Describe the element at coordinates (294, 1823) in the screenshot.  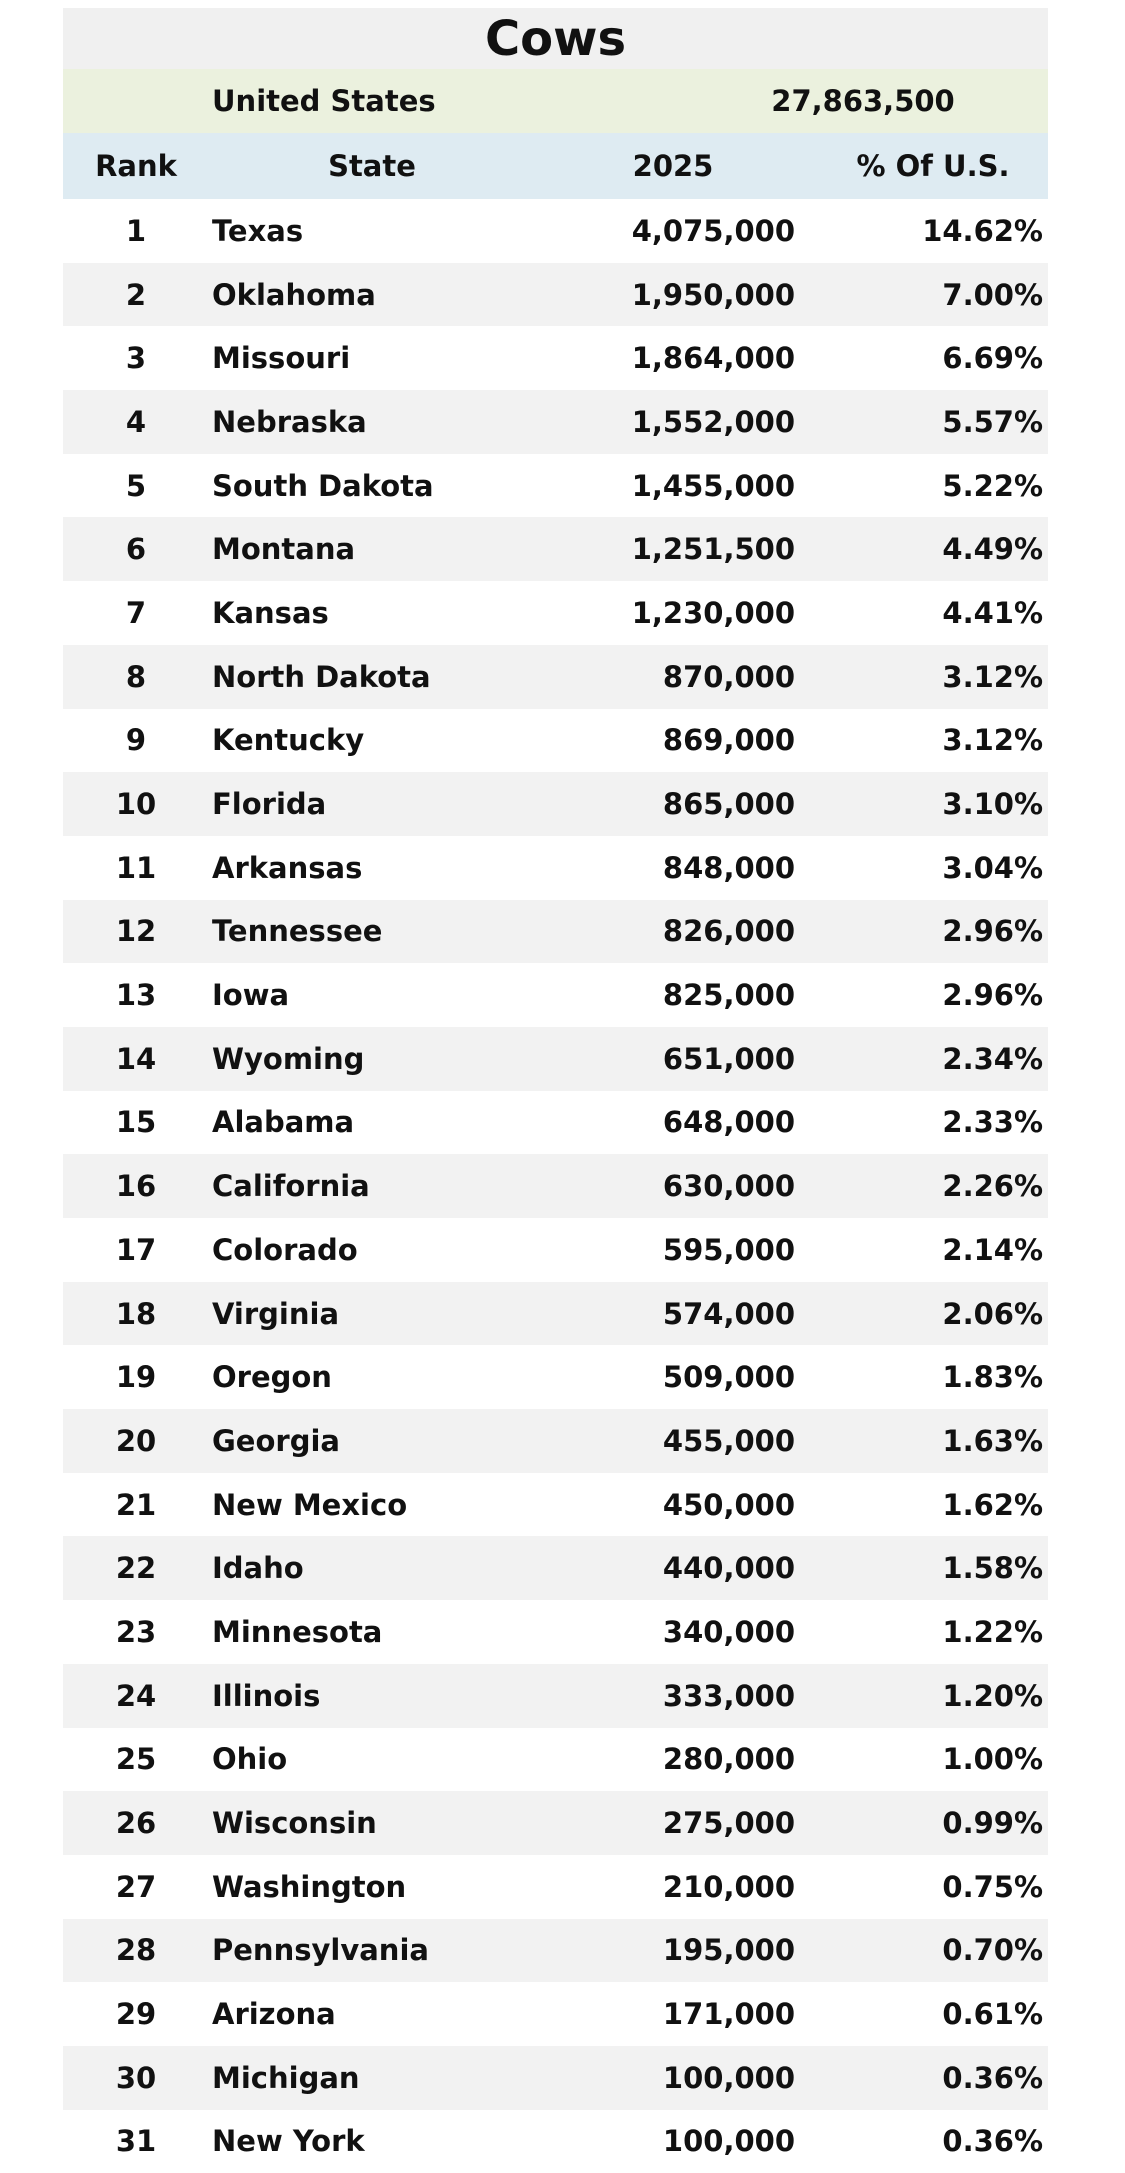
I see `state-cell: Wisconsin` at that location.